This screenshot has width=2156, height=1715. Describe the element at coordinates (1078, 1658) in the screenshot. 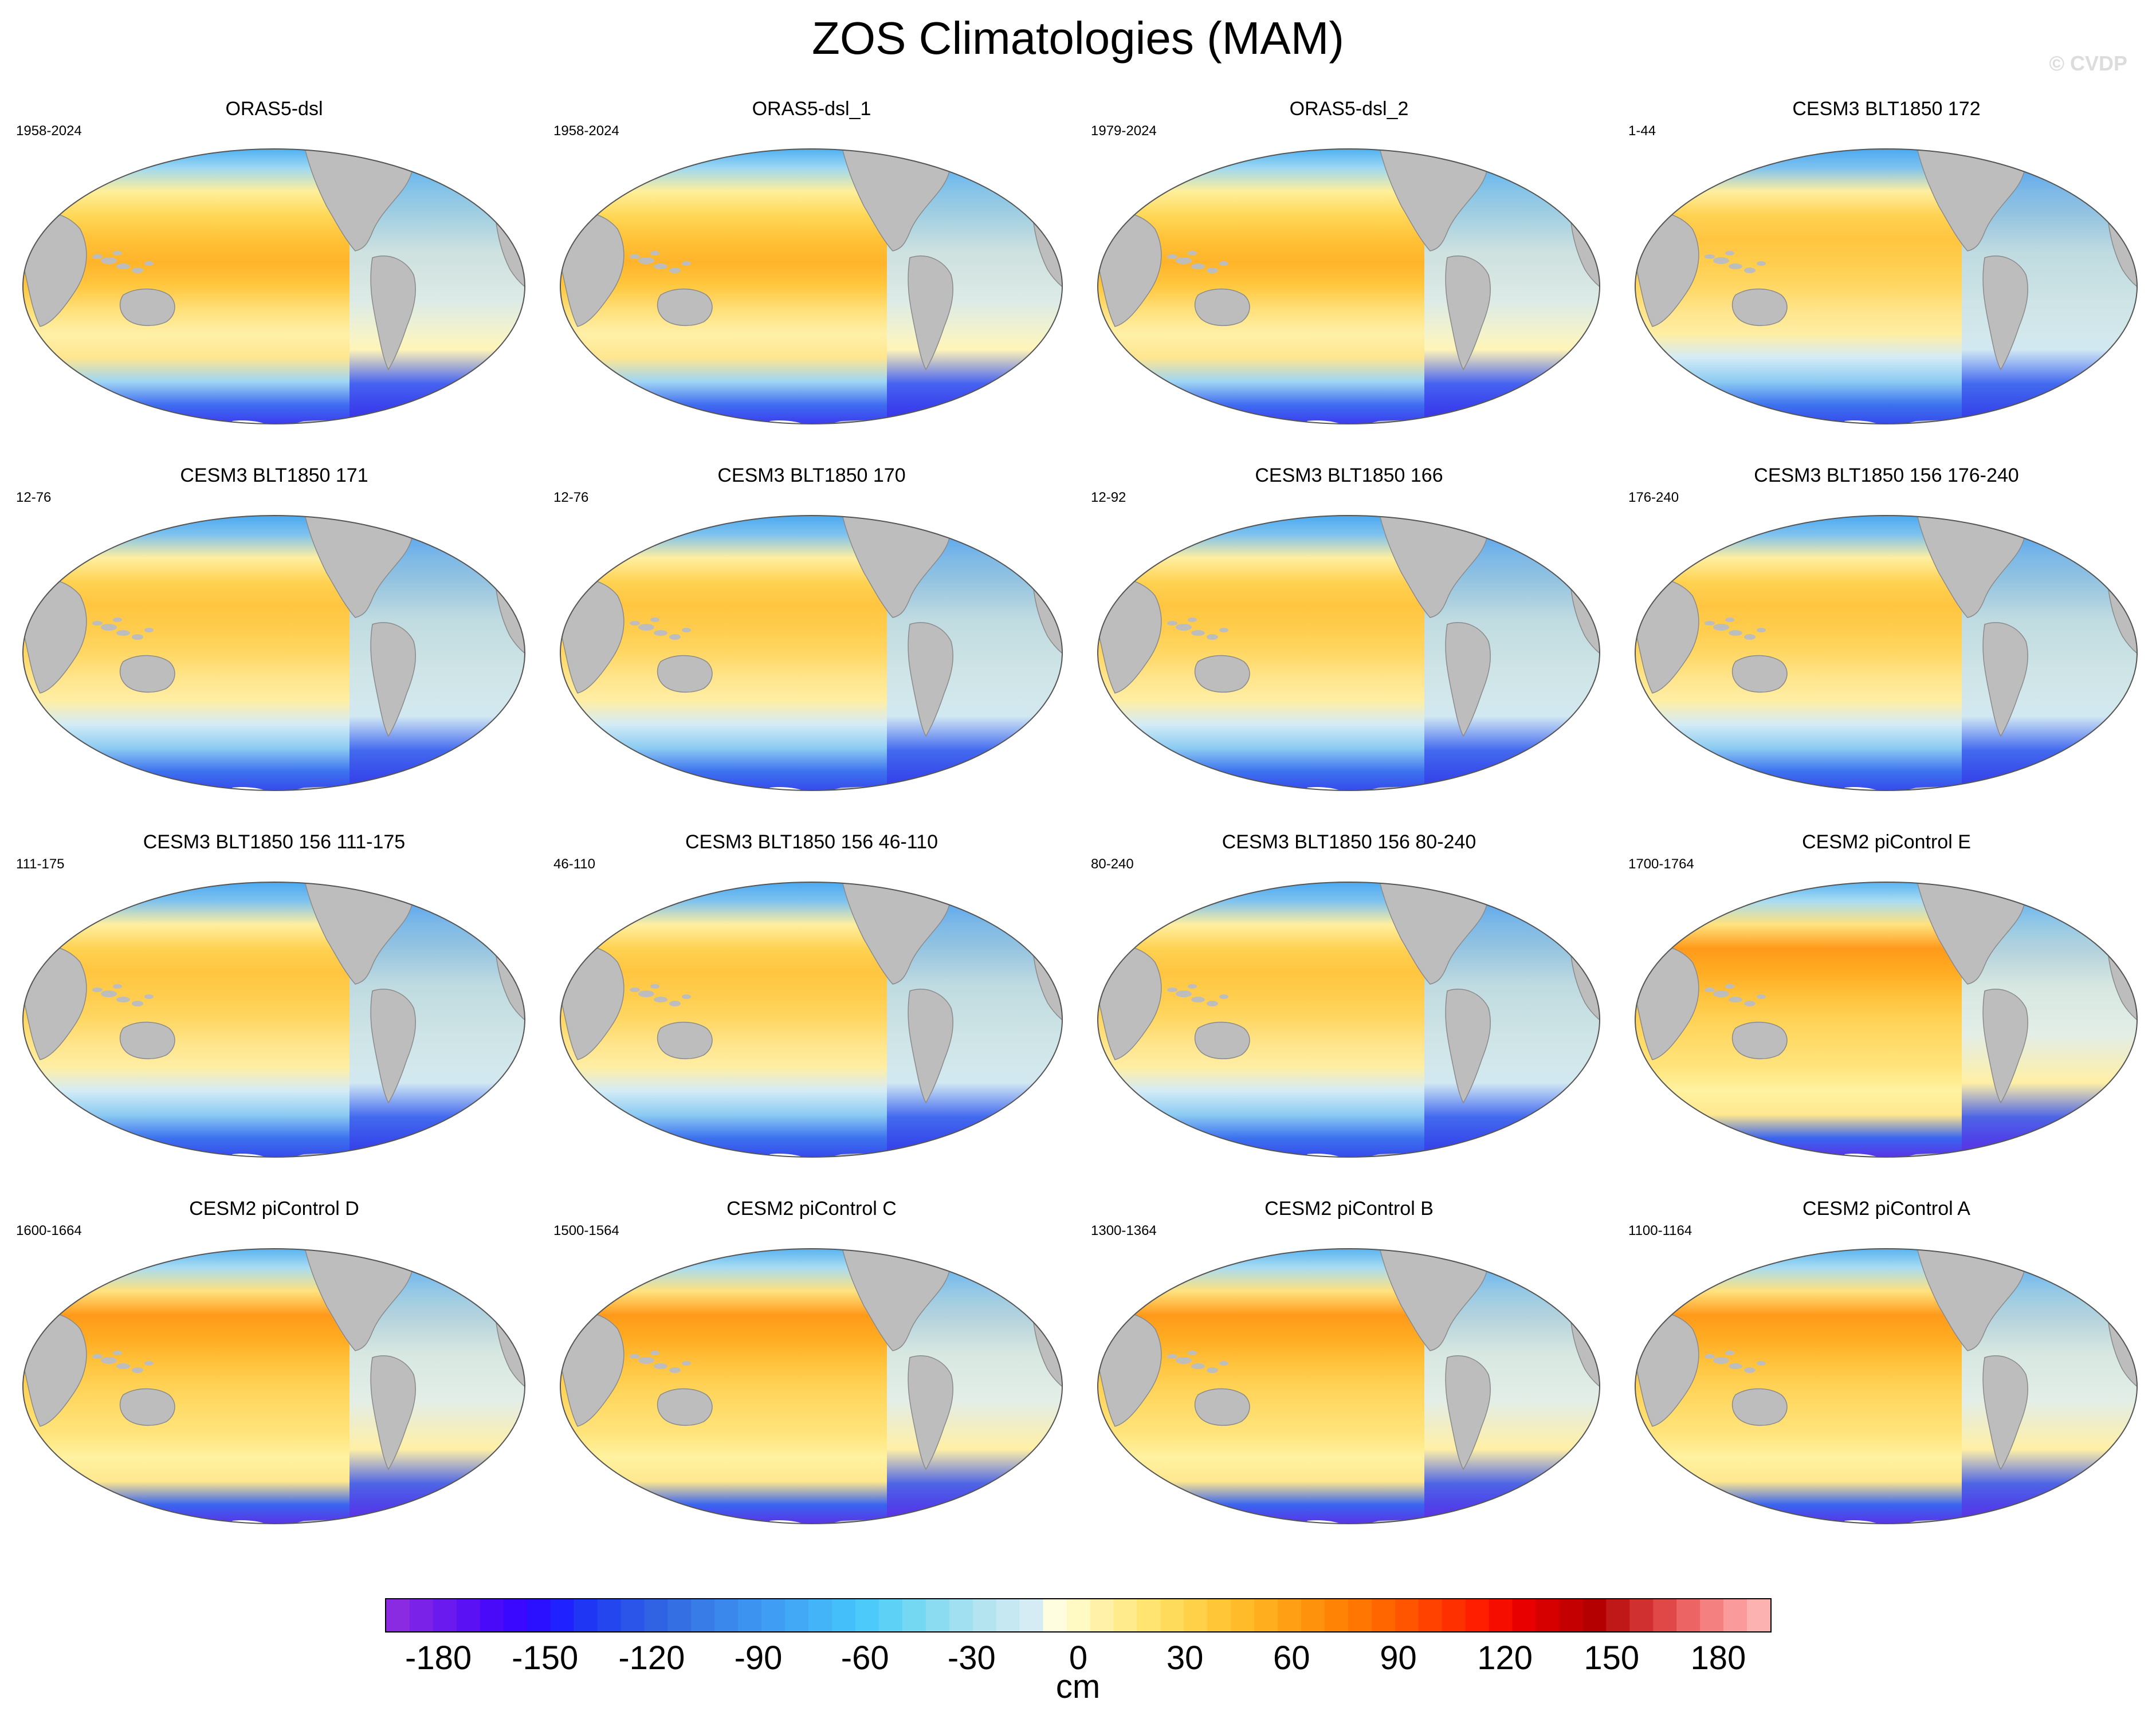

I see `colorbar-tick-label: 0` at that location.